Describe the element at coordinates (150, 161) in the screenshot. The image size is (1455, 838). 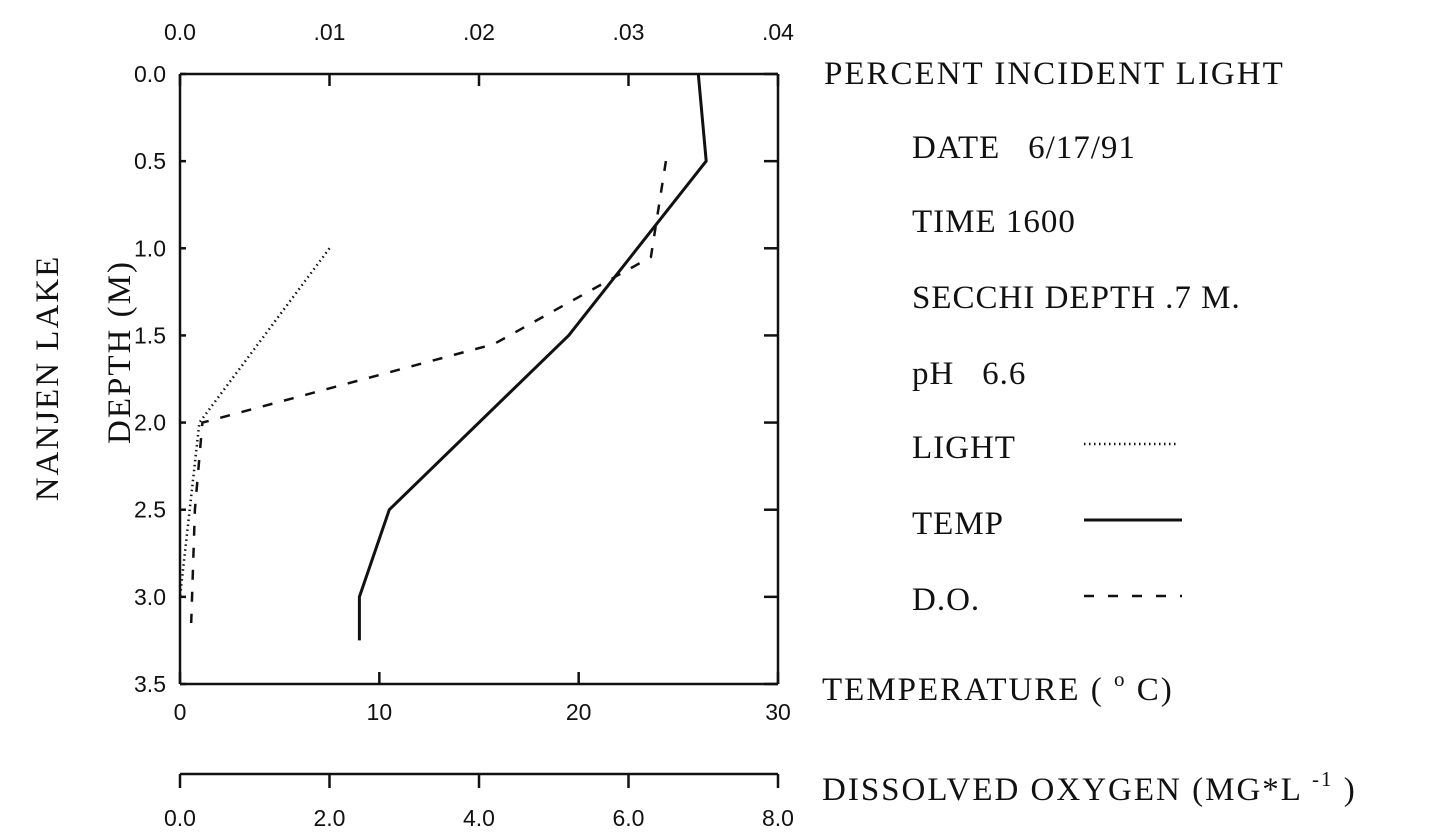
I see `depth-tick-label: 0.5` at that location.